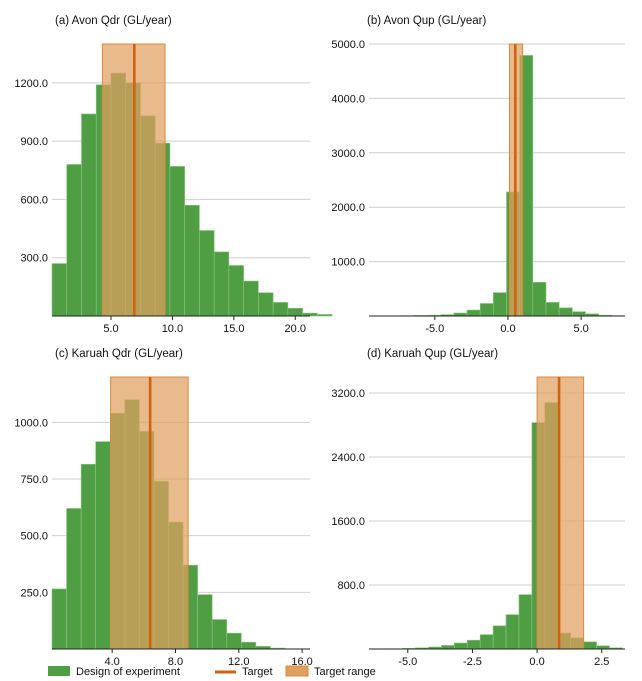 This screenshot has height=681, width=642. I want to click on panel-a-title: (a) Avon Qdr (GL/year), so click(113, 21).